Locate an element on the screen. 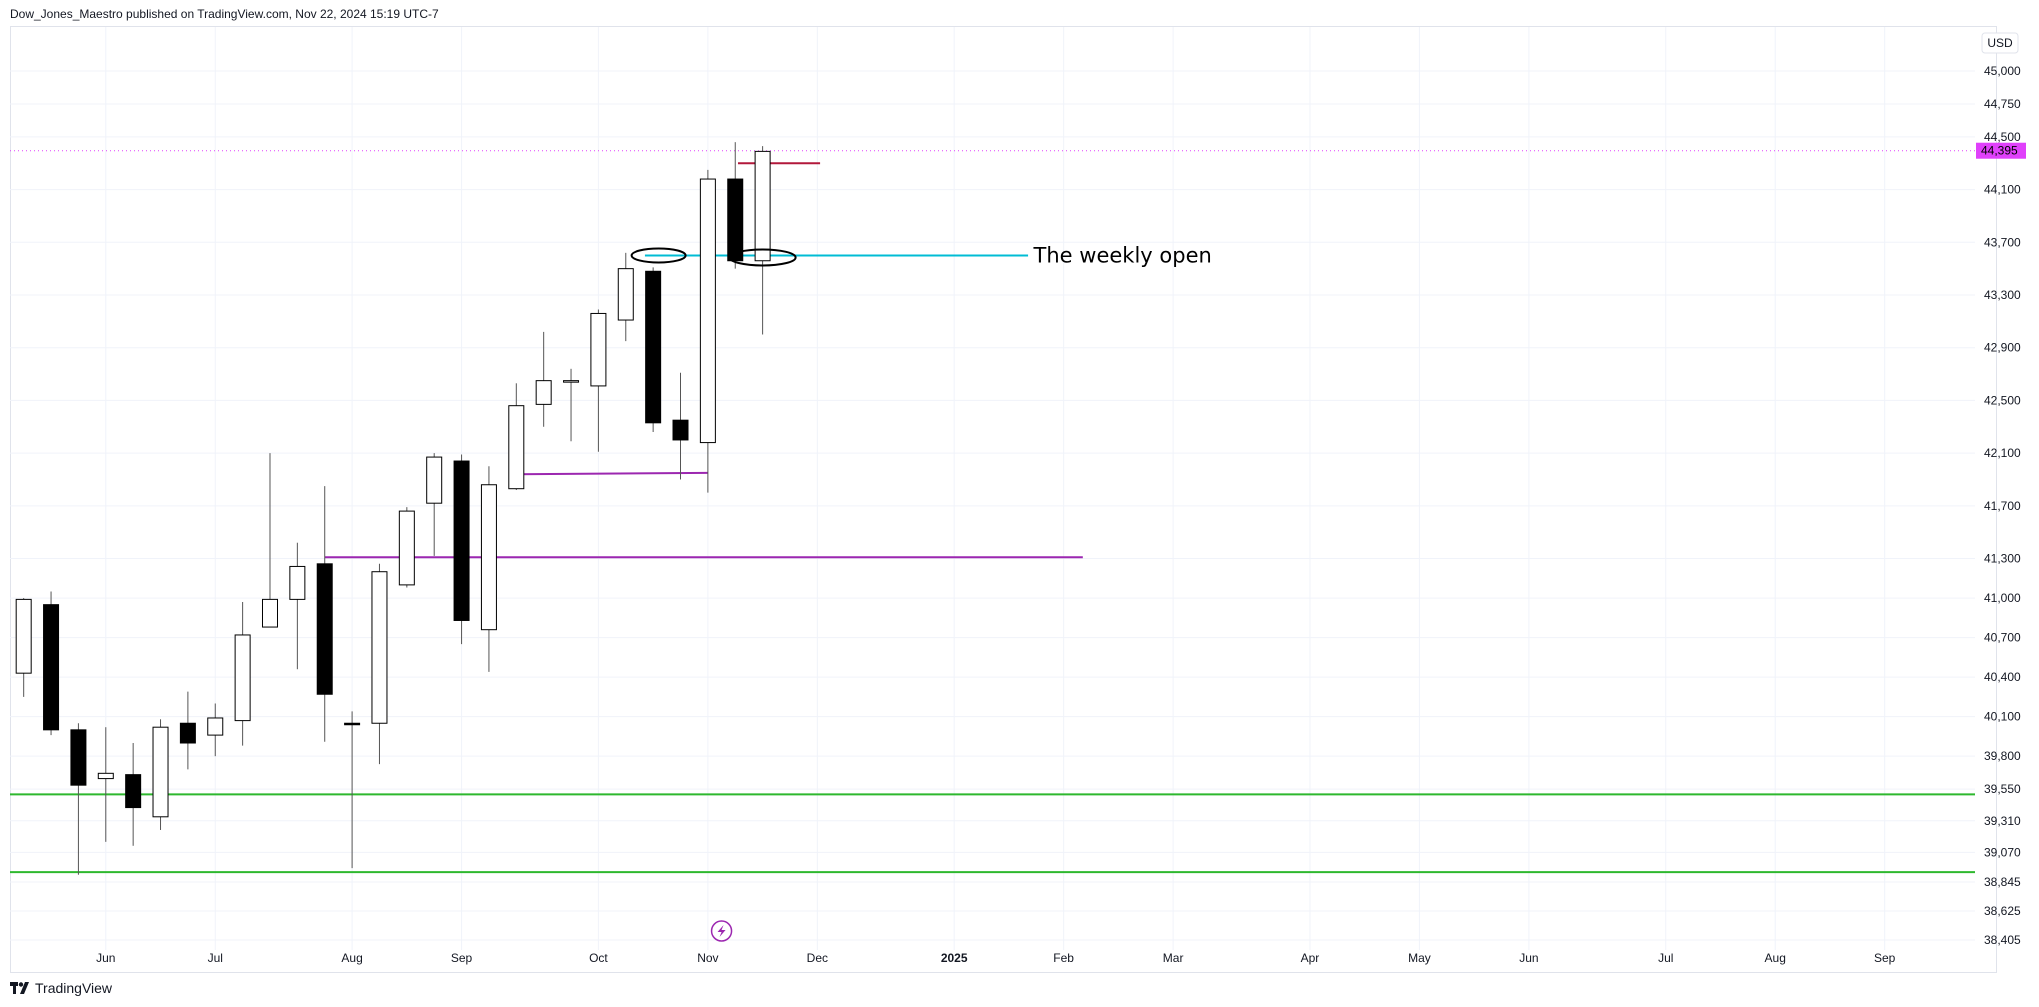  event-lightning-icon is located at coordinates (721, 931).